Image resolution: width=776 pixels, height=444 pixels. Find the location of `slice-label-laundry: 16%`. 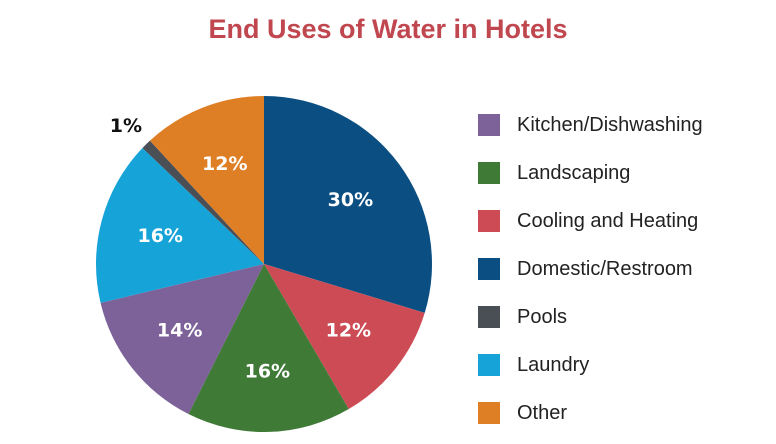

slice-label-laundry: 16% is located at coordinates (159, 236).